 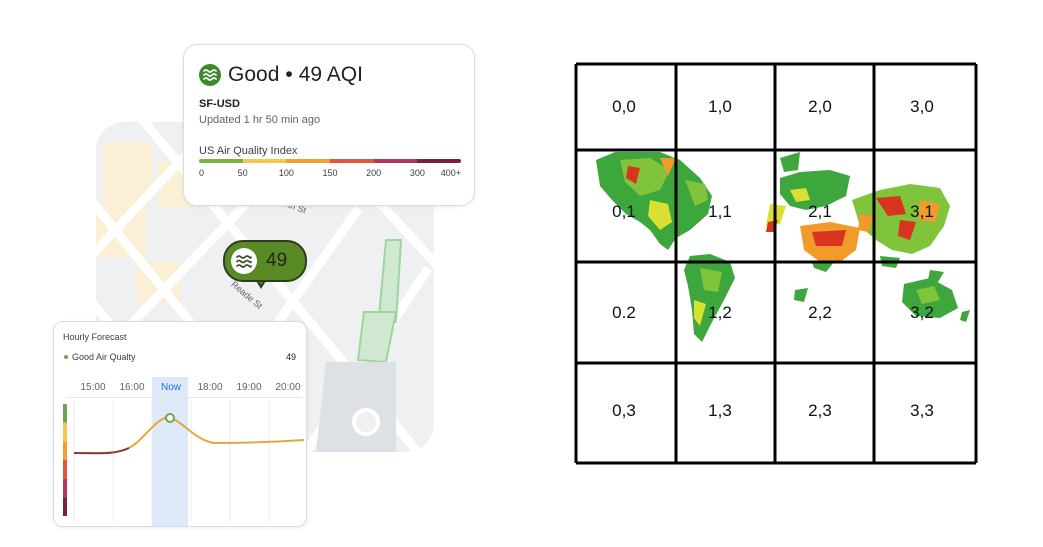 What do you see at coordinates (132, 387) in the screenshot?
I see `hour-label: 16:00` at bounding box center [132, 387].